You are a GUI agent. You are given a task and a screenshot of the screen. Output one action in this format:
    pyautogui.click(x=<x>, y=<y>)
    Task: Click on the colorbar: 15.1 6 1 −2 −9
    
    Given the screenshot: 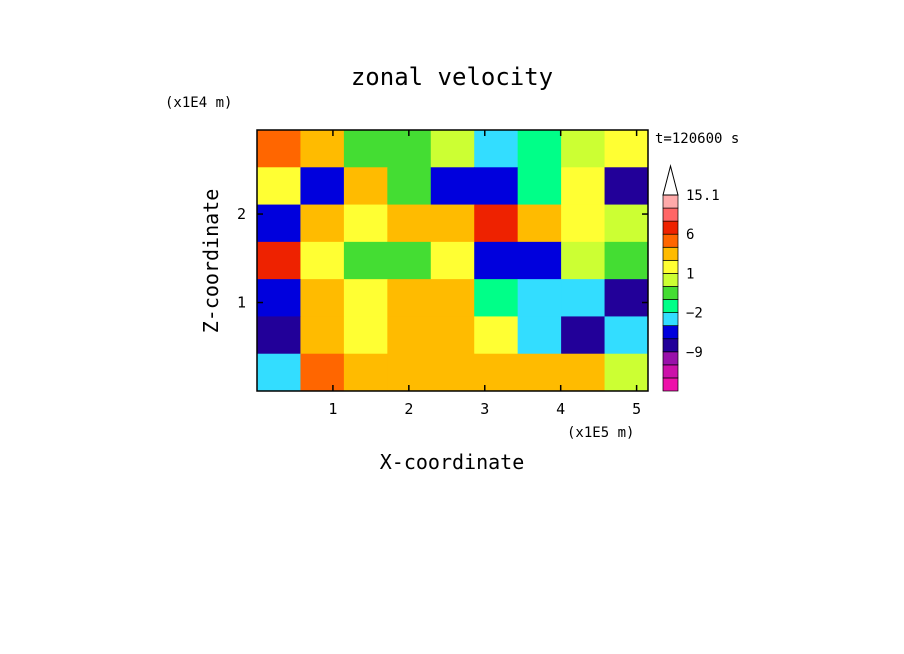 What is the action you would take?
    pyautogui.click(x=691, y=278)
    